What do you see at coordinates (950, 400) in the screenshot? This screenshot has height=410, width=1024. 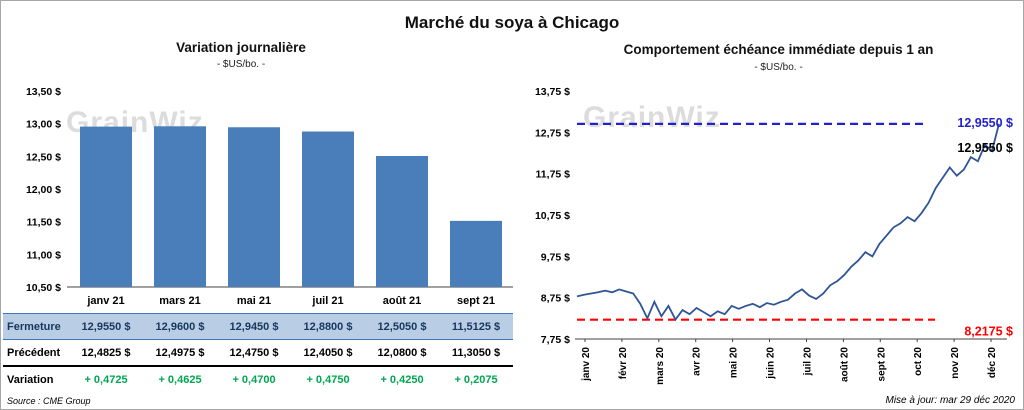 I see `last-updated-note: Mise à jour: mar 29 déc 2020` at bounding box center [950, 400].